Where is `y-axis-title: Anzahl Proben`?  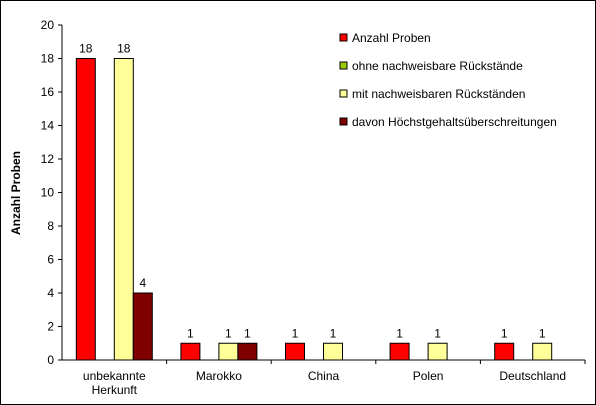 y-axis-title: Anzahl Proben is located at coordinates (16, 193).